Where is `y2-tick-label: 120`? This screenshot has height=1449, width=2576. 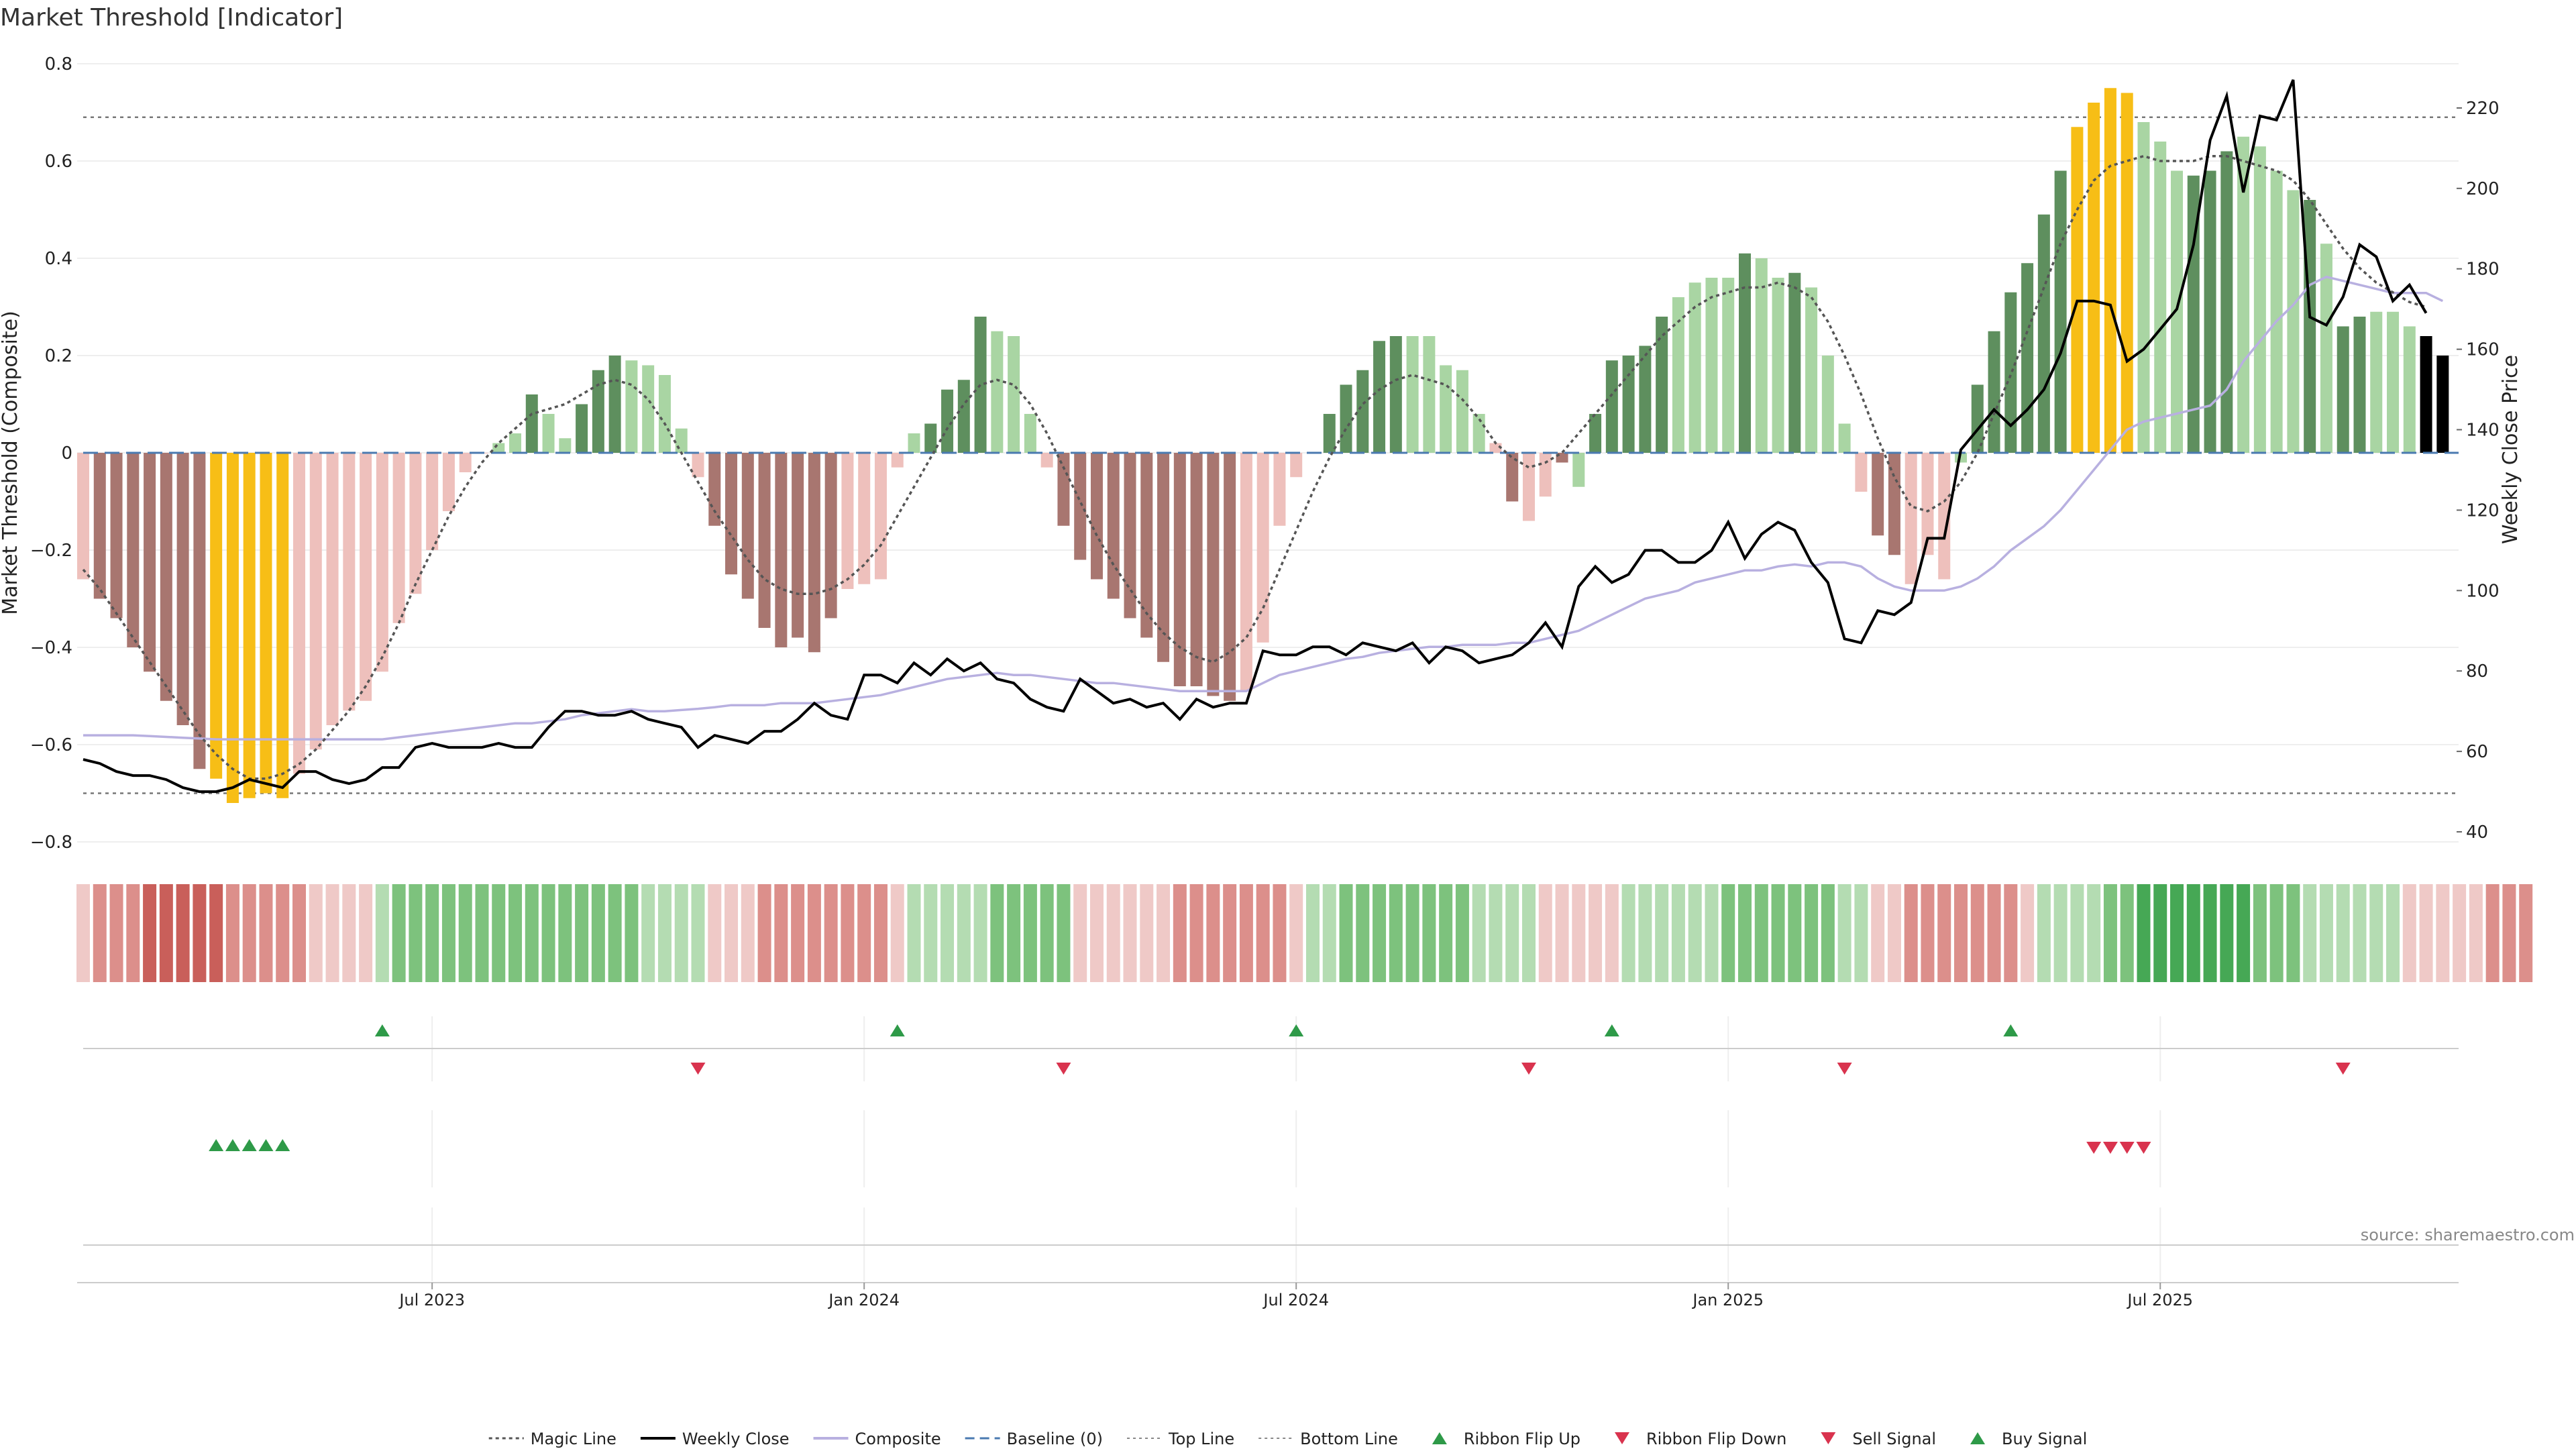 y2-tick-label: 120 is located at coordinates (2483, 510).